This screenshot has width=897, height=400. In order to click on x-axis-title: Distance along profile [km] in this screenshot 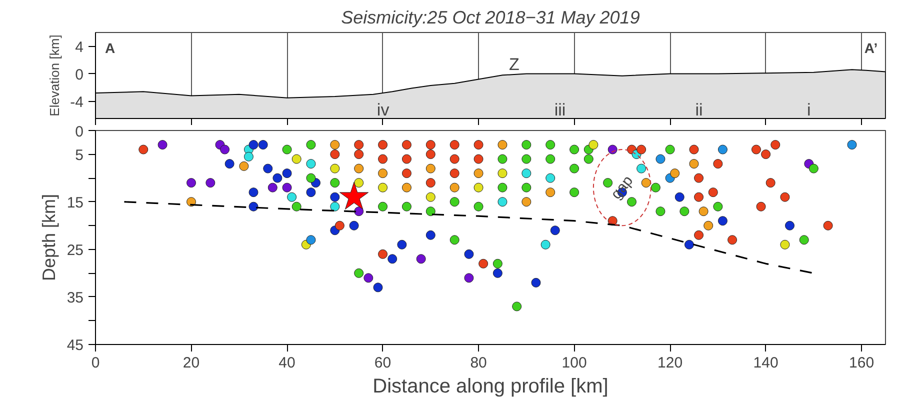, I will do `click(490, 387)`.